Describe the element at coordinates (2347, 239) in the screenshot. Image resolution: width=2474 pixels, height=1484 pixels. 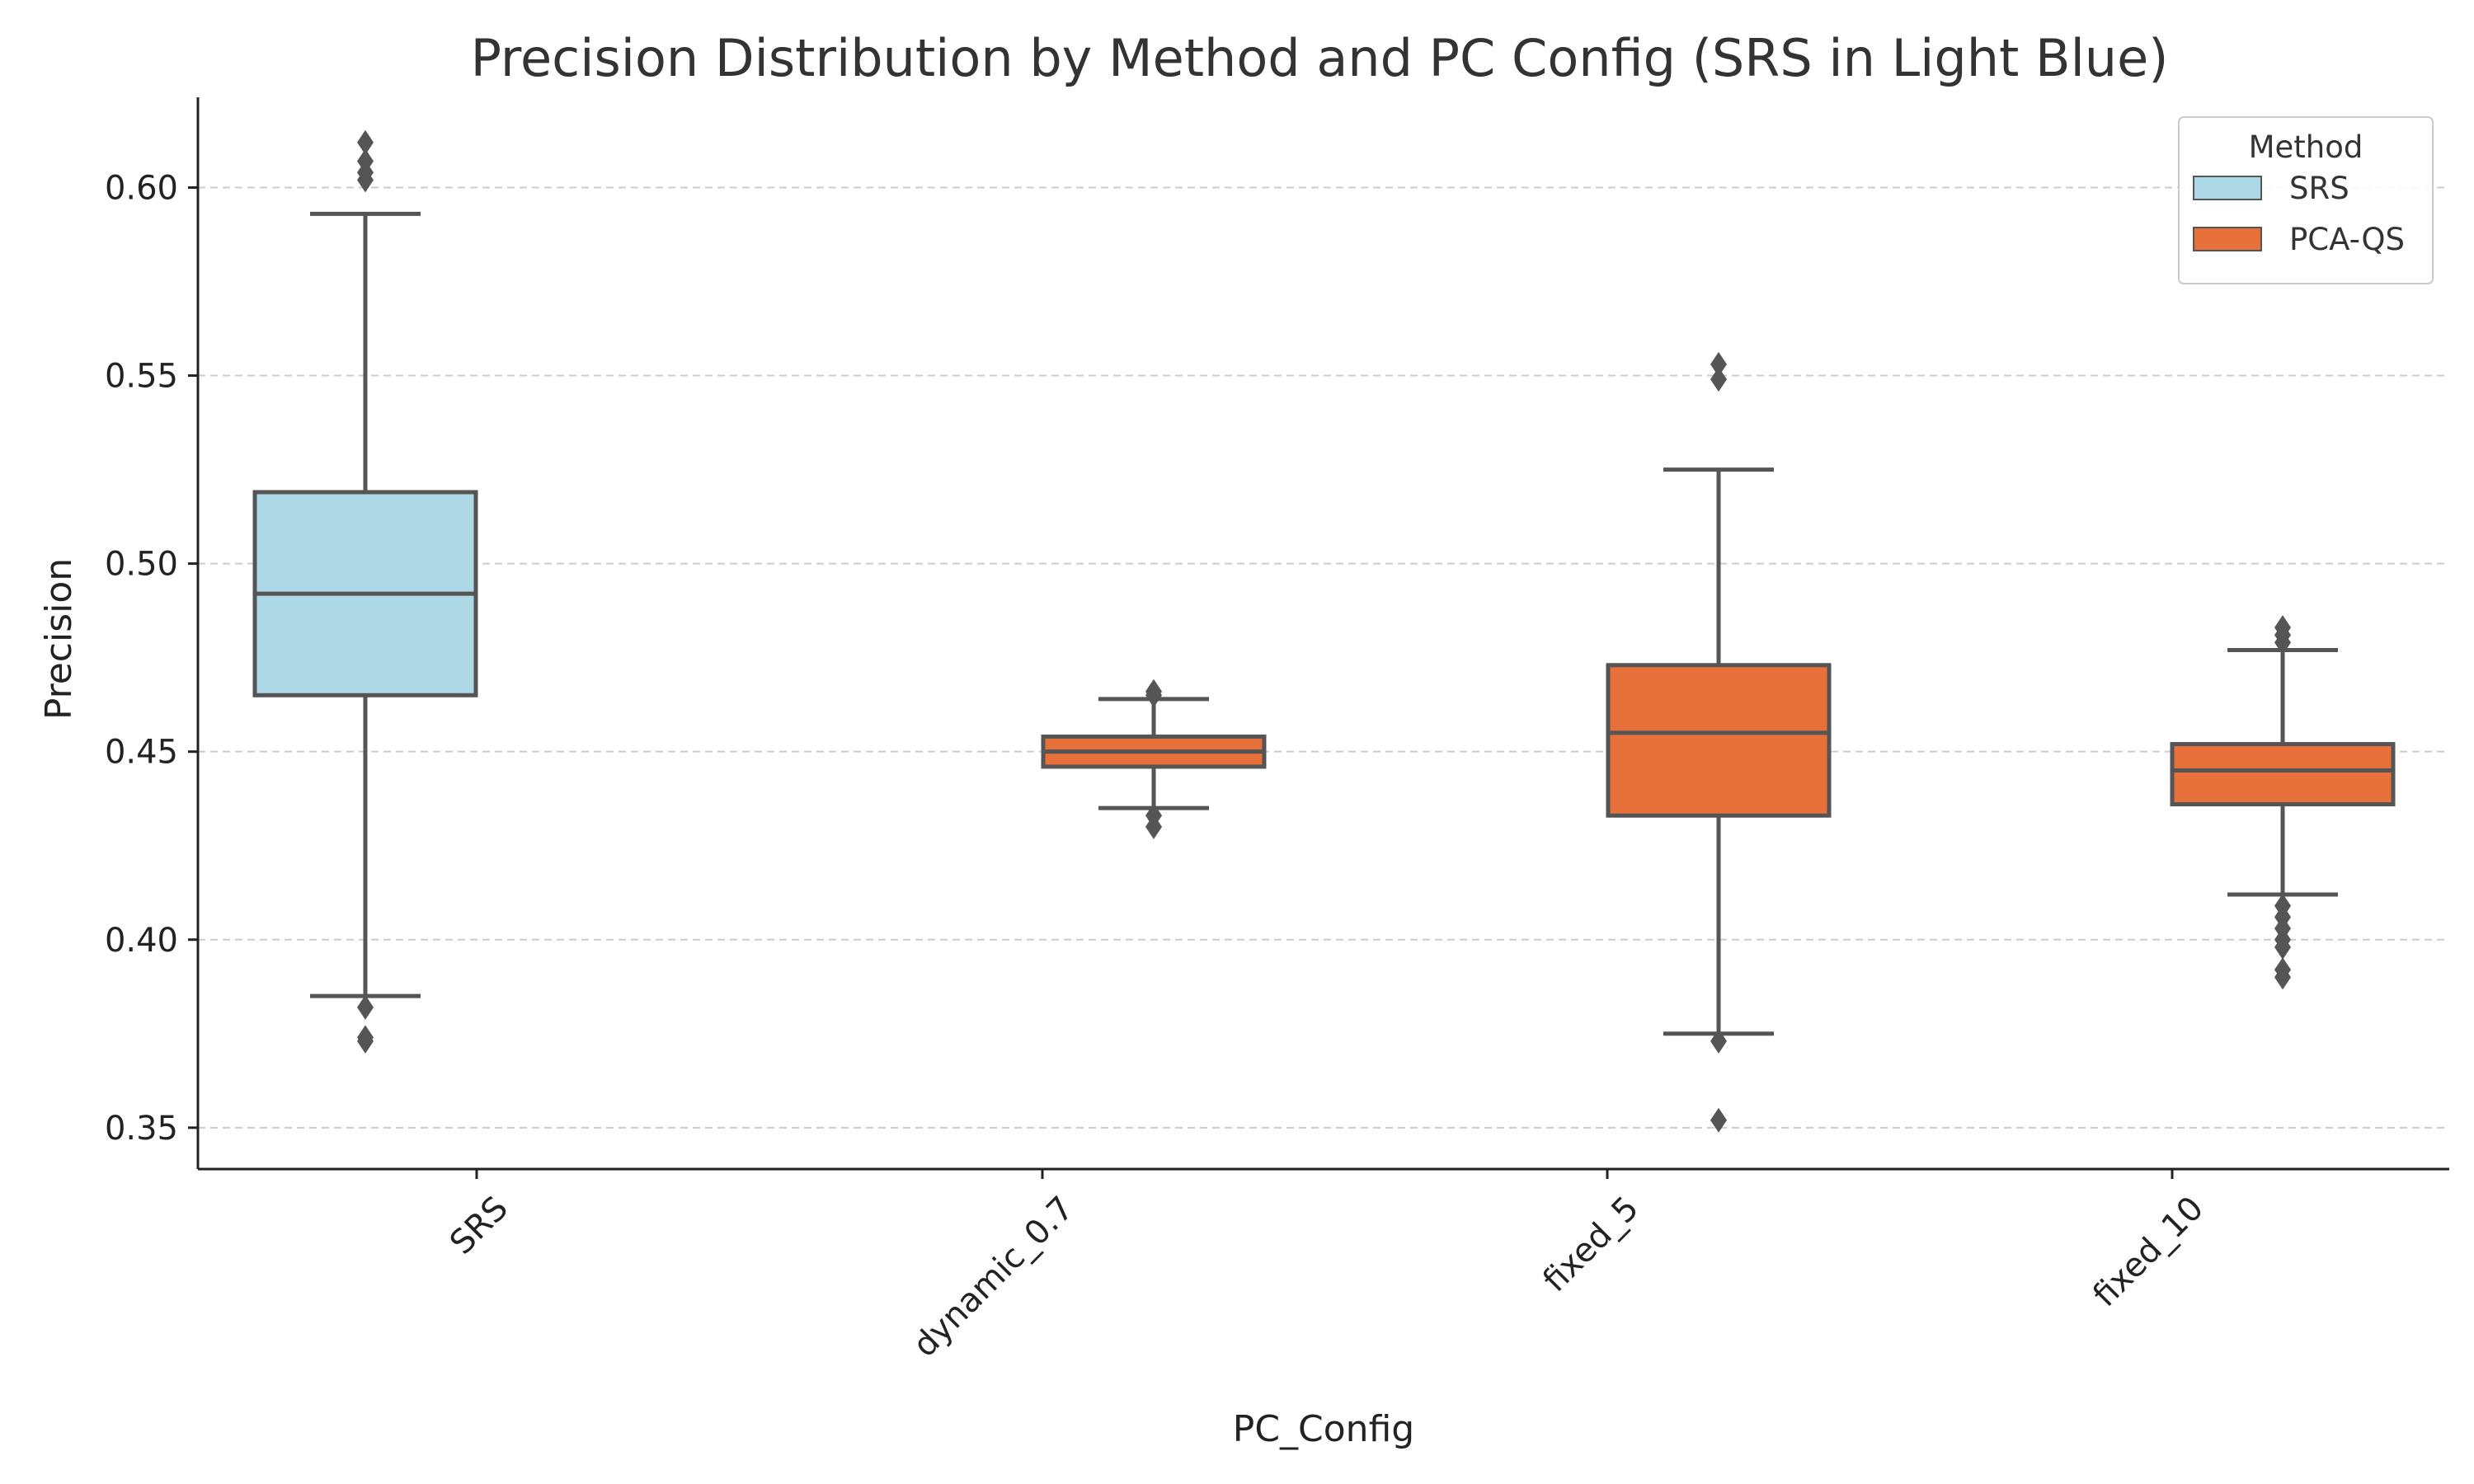
I see `legend-label: PCA-QS` at that location.